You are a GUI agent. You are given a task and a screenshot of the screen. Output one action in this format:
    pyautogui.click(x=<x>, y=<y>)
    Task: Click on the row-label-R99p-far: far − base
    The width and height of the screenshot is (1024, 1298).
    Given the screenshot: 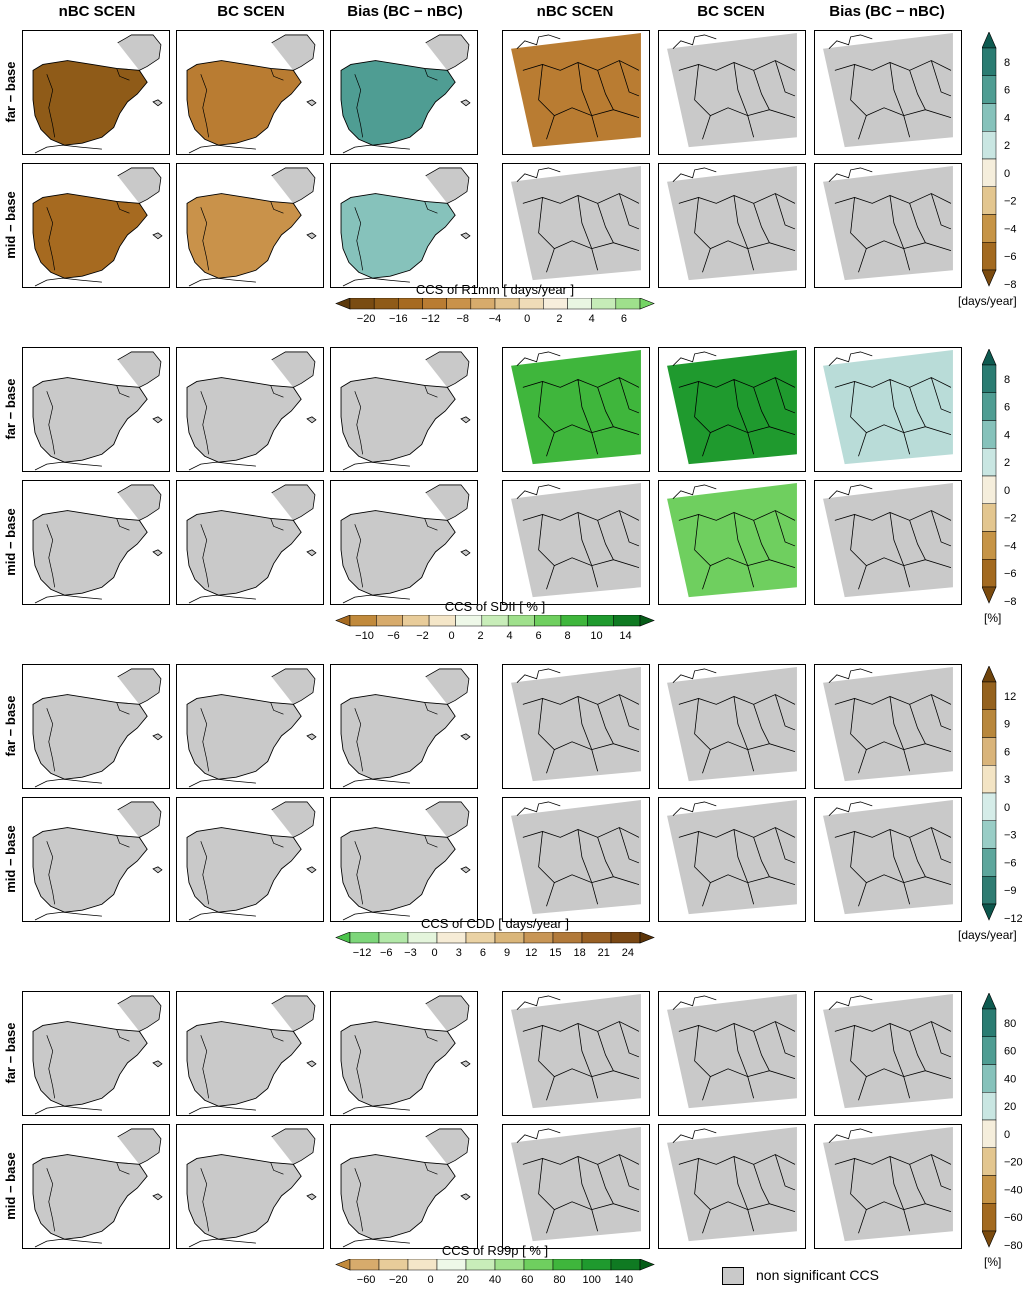 What is the action you would take?
    pyautogui.click(x=10, y=1053)
    